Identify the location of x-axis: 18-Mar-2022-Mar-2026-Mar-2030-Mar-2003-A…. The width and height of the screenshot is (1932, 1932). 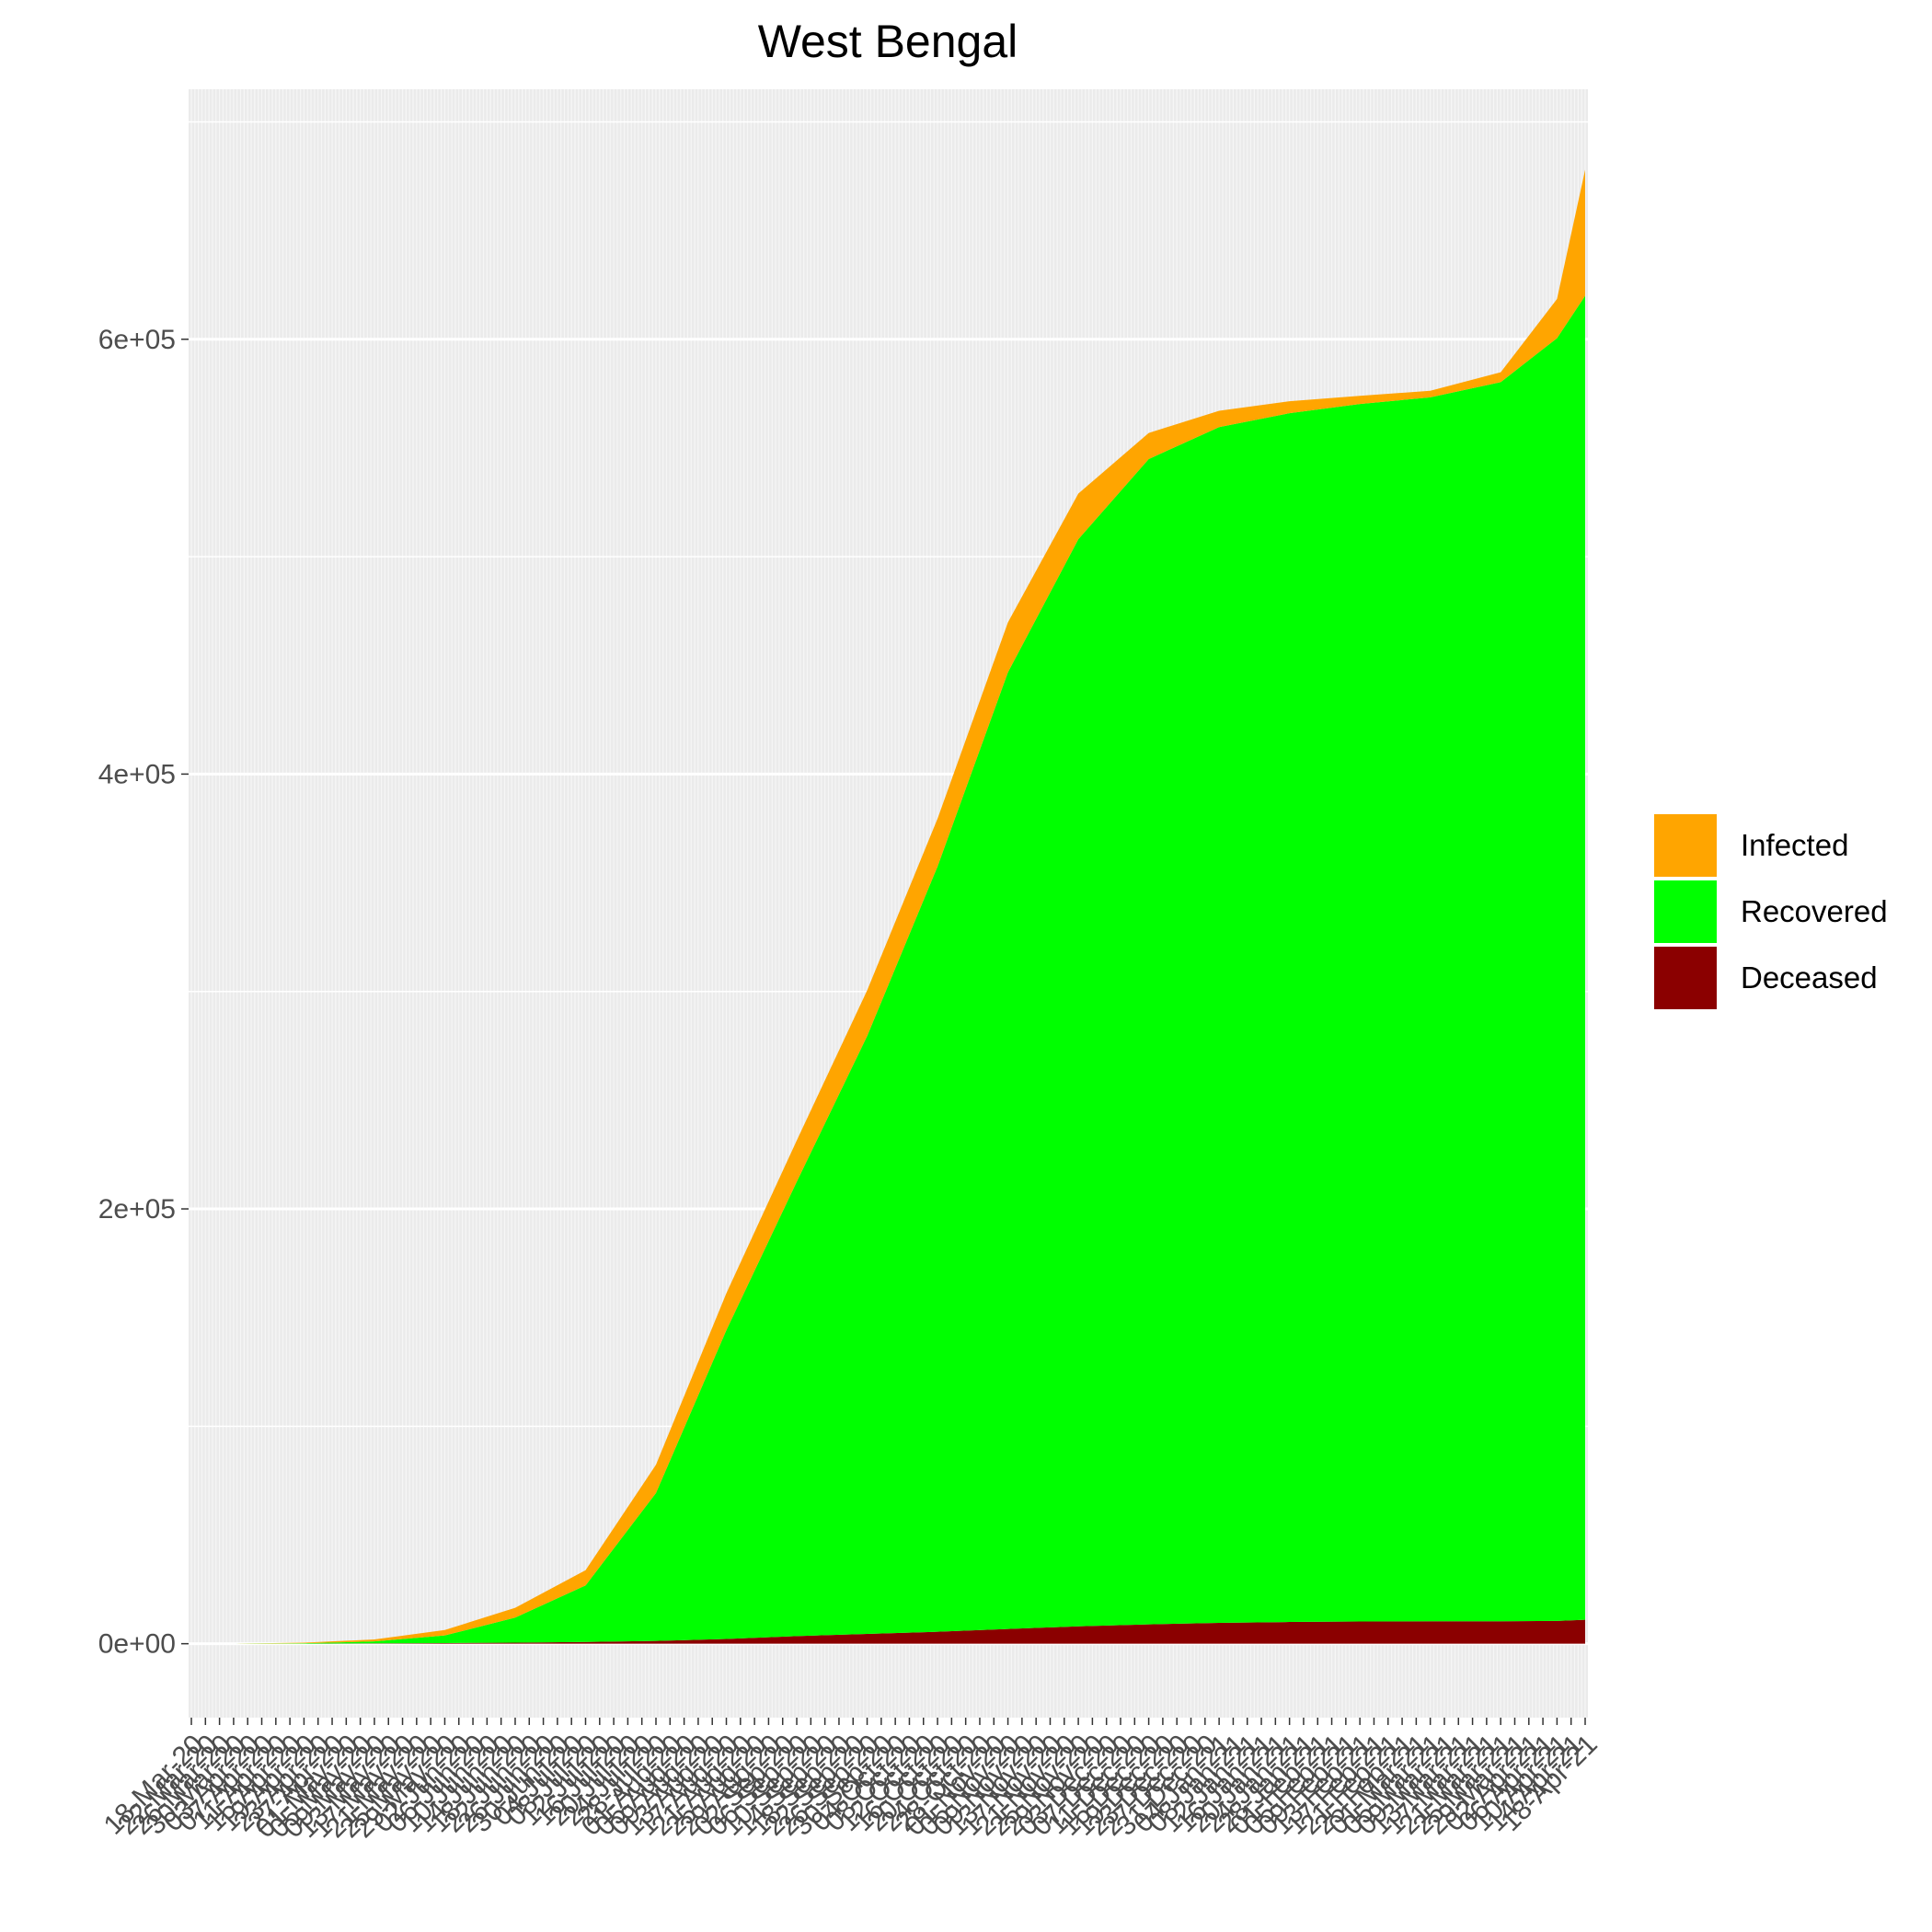
(851, 1781).